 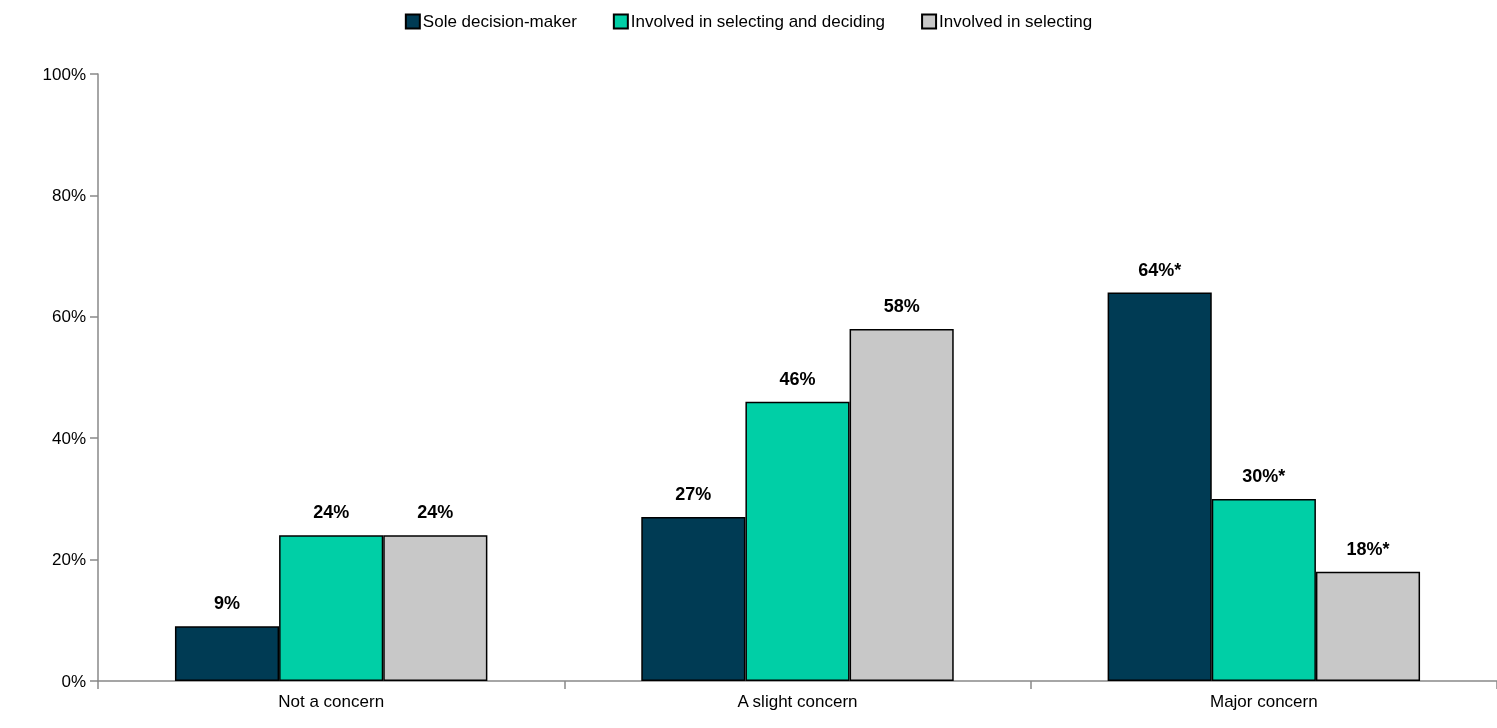 What do you see at coordinates (1263, 701) in the screenshot?
I see `x-tick-label: Major concern` at bounding box center [1263, 701].